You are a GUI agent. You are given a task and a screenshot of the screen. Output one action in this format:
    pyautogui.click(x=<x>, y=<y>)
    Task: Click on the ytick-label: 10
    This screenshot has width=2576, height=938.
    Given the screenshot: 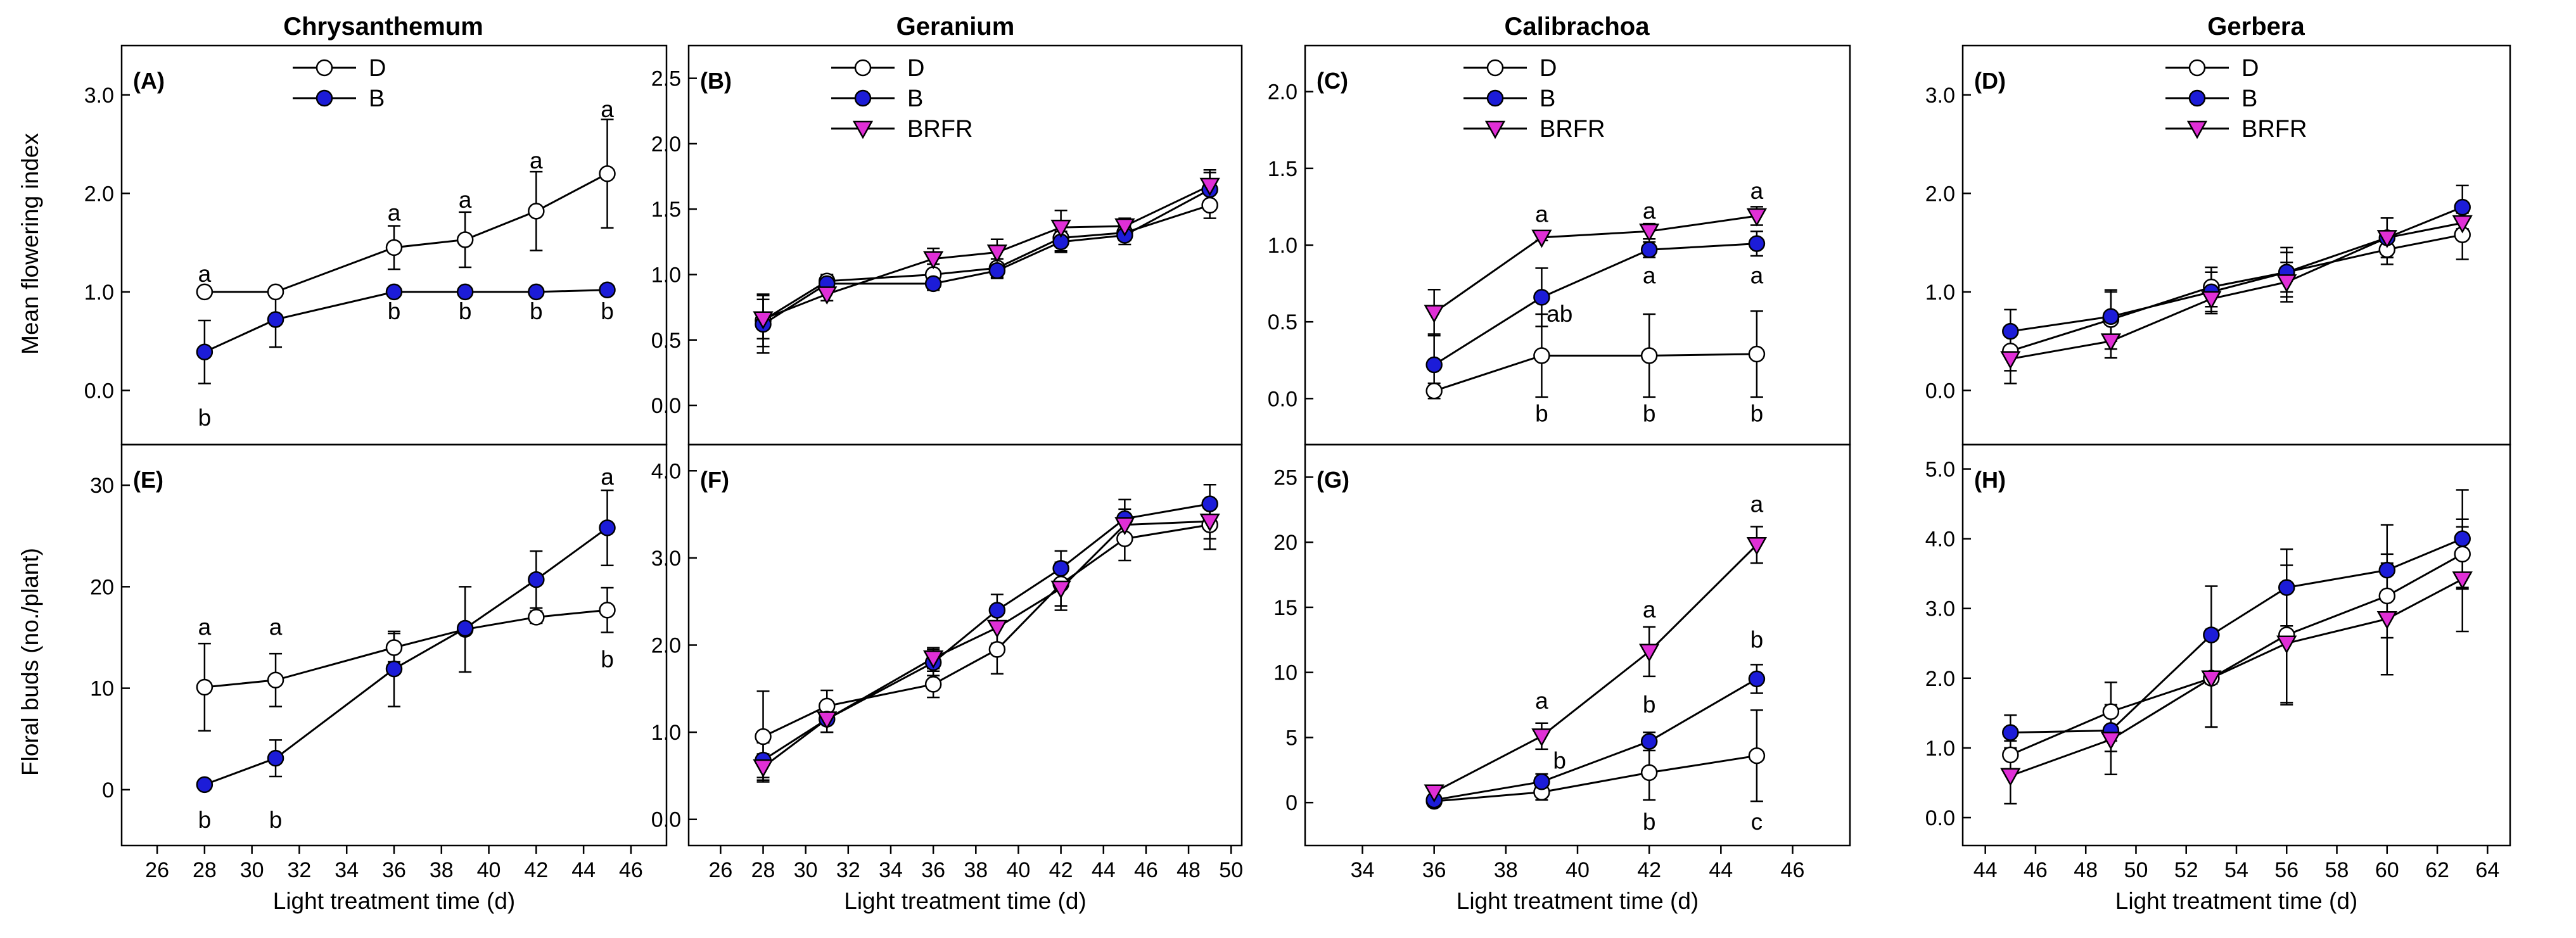 What is the action you would take?
    pyautogui.click(x=1285, y=673)
    